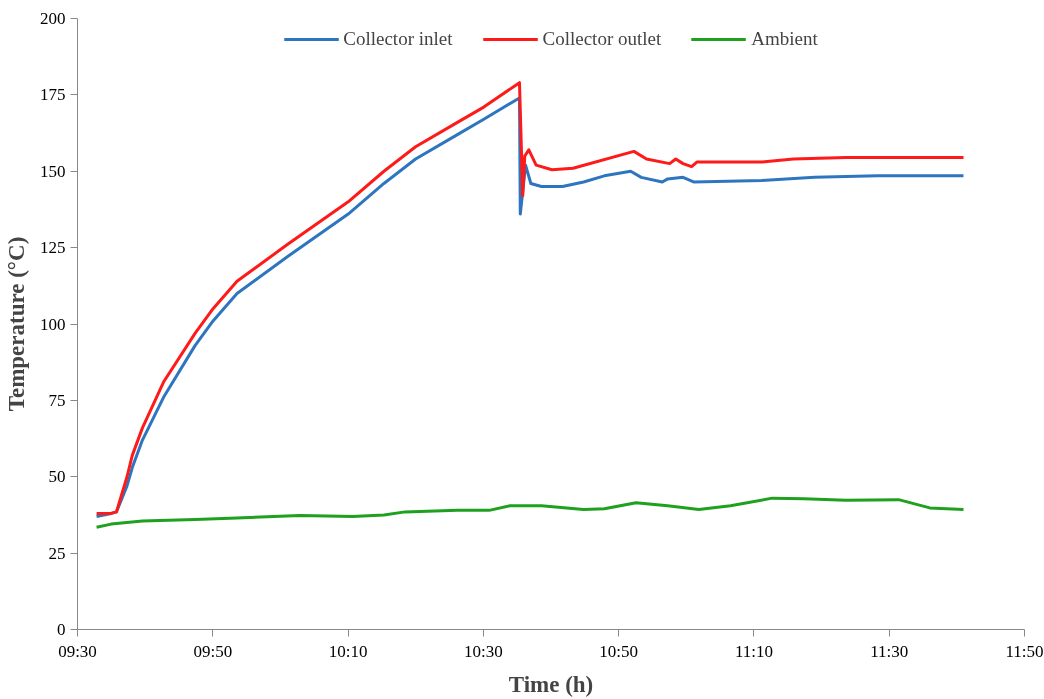 The height and width of the screenshot is (699, 1044). Describe the element at coordinates (784, 39) in the screenshot. I see `legend-label: Ambient` at that location.